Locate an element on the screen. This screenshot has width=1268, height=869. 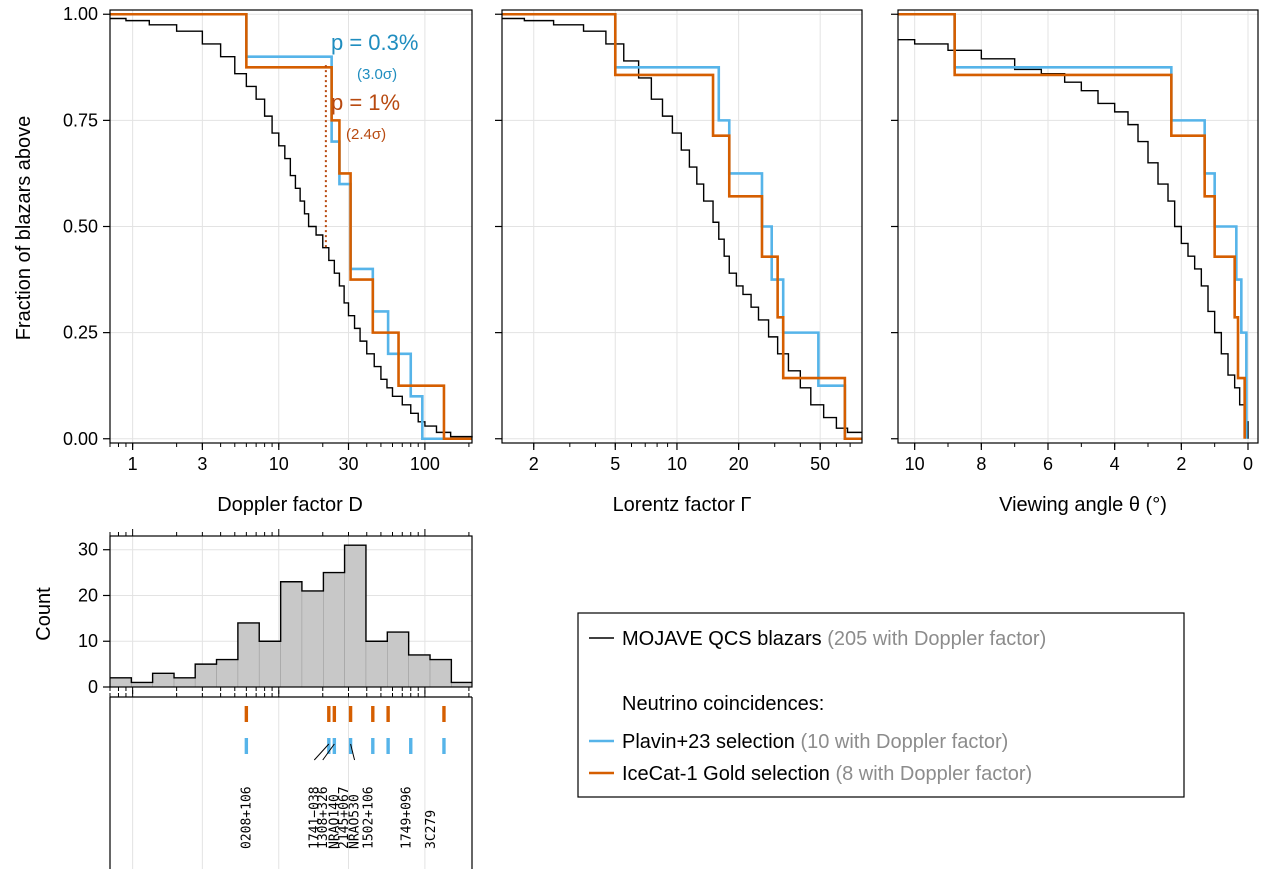
p-value-icecat: p = 1% is located at coordinates (365, 102).